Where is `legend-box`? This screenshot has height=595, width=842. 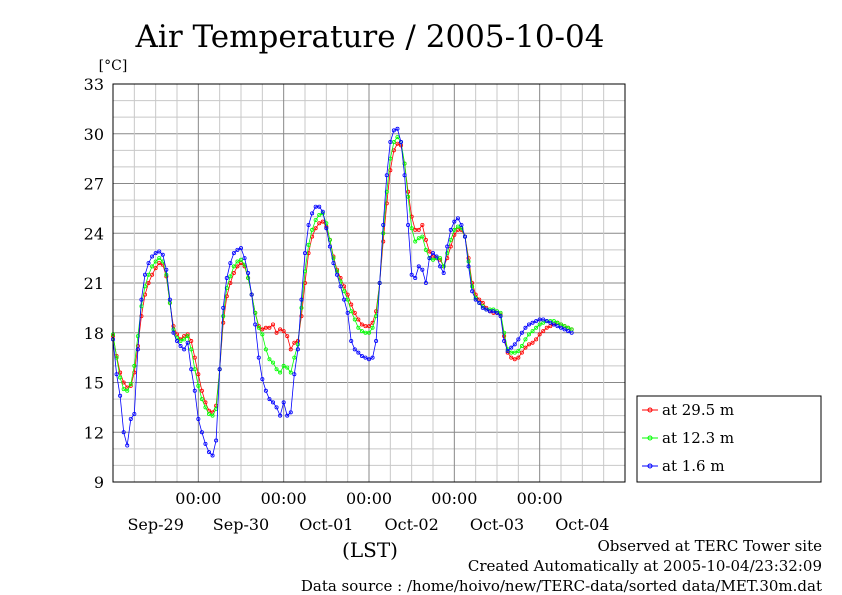
legend-box is located at coordinates (729, 439).